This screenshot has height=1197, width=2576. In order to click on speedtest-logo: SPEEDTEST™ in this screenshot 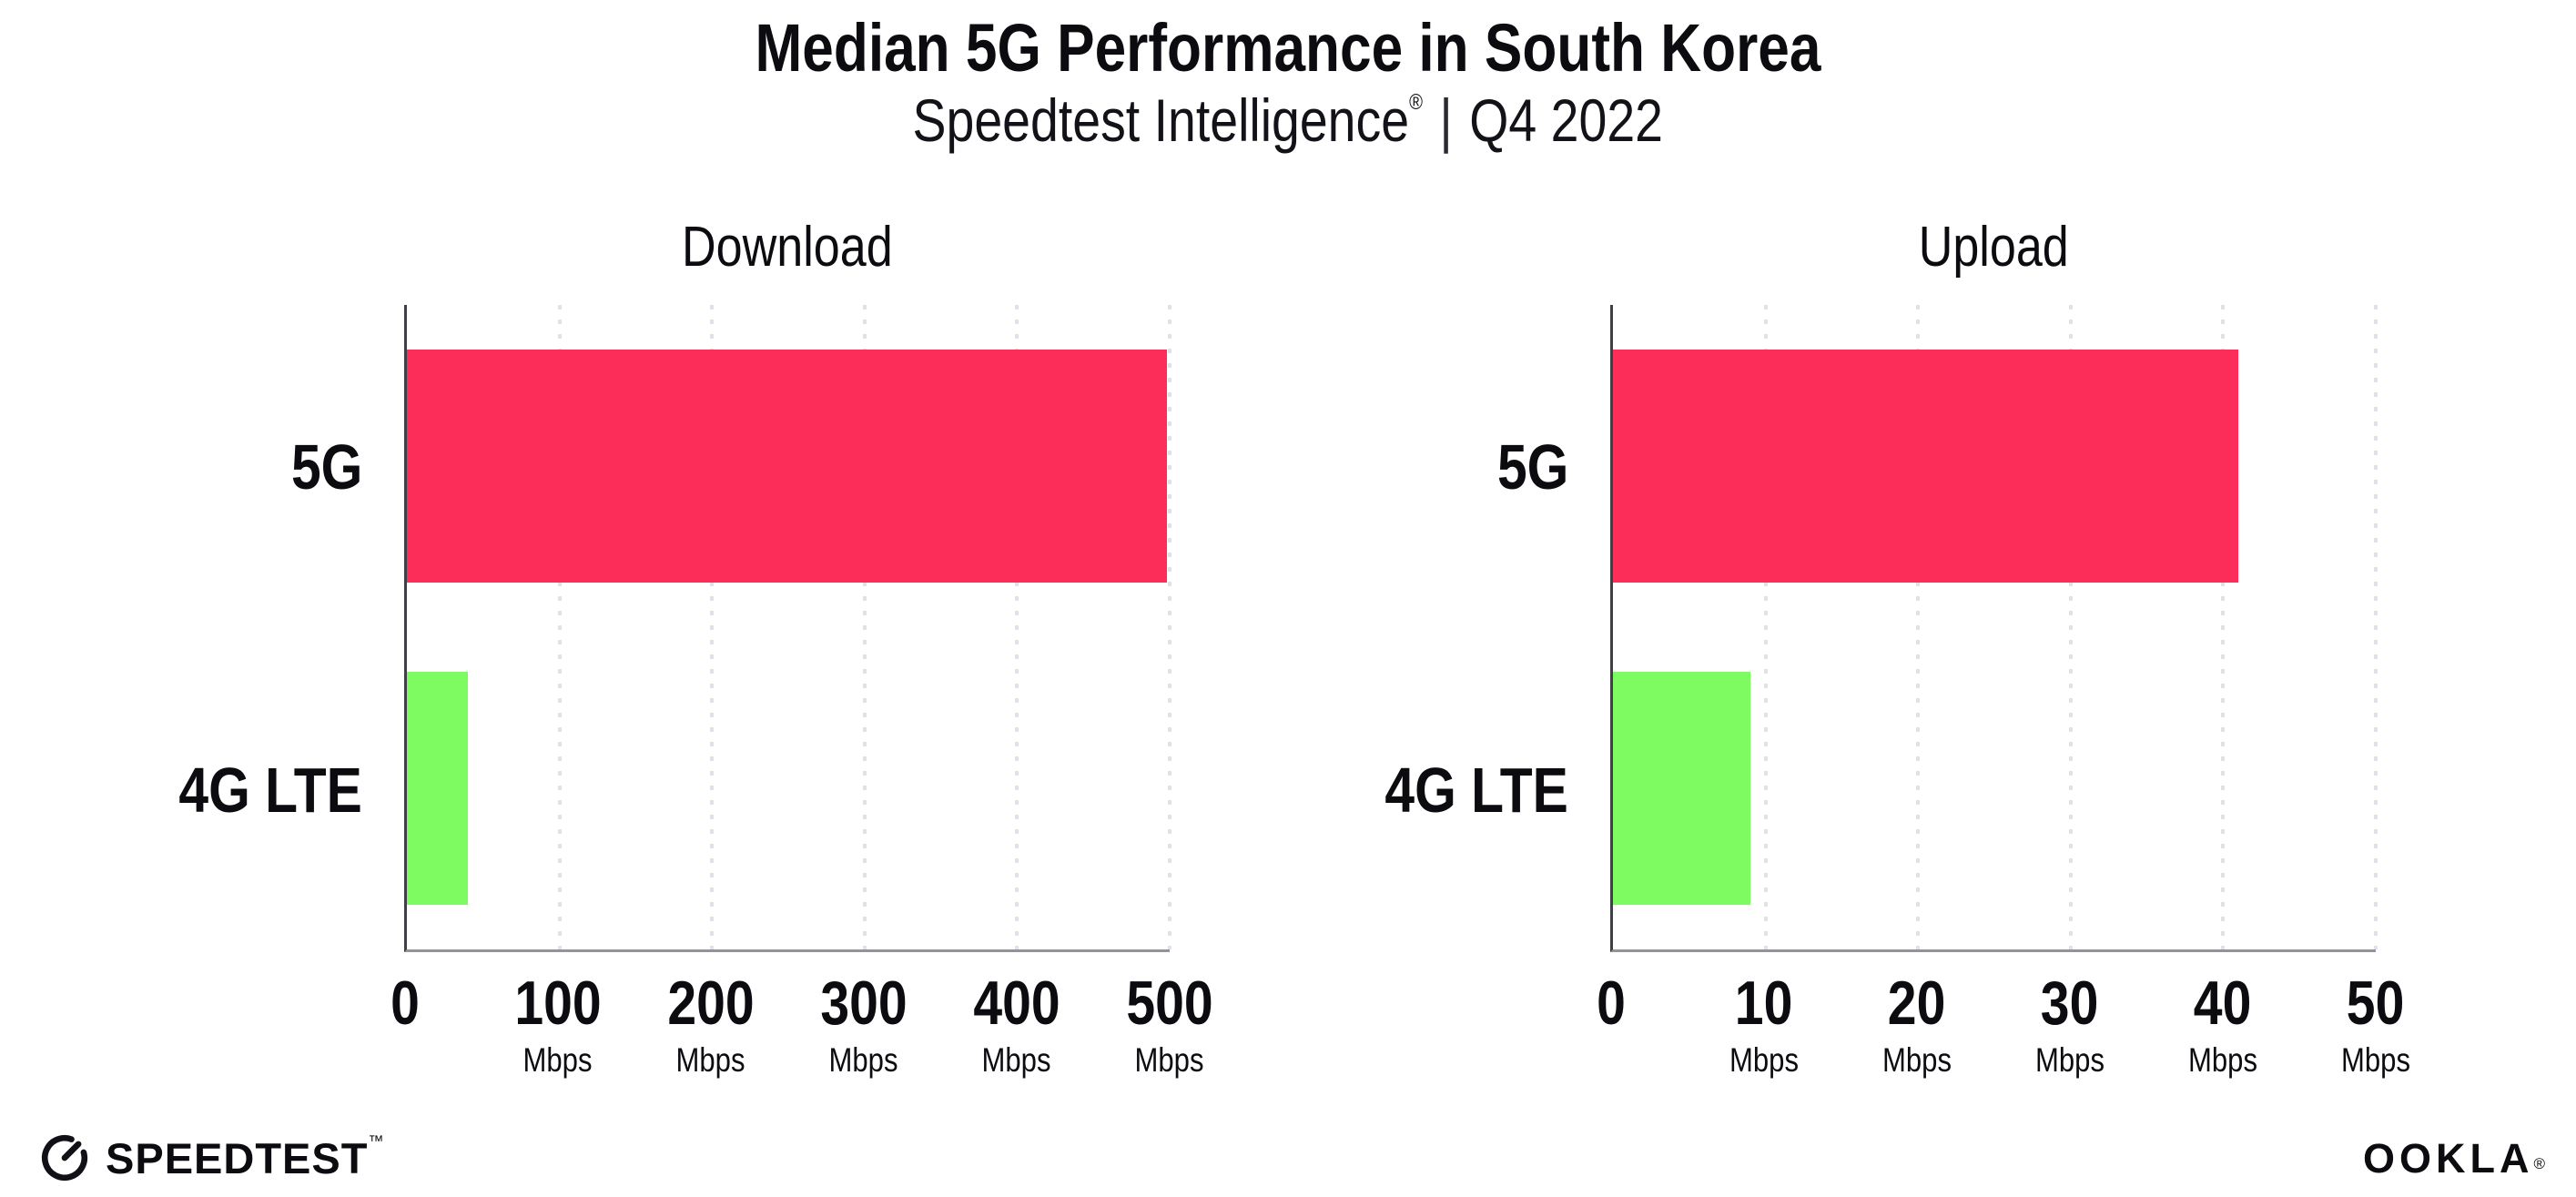, I will do `click(211, 1157)`.